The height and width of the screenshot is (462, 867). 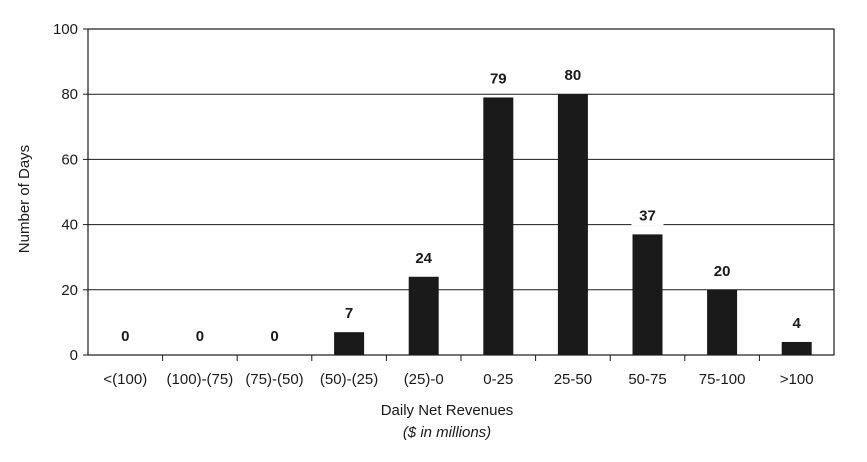 What do you see at coordinates (24, 199) in the screenshot?
I see `y-axis-title: Number of Days` at bounding box center [24, 199].